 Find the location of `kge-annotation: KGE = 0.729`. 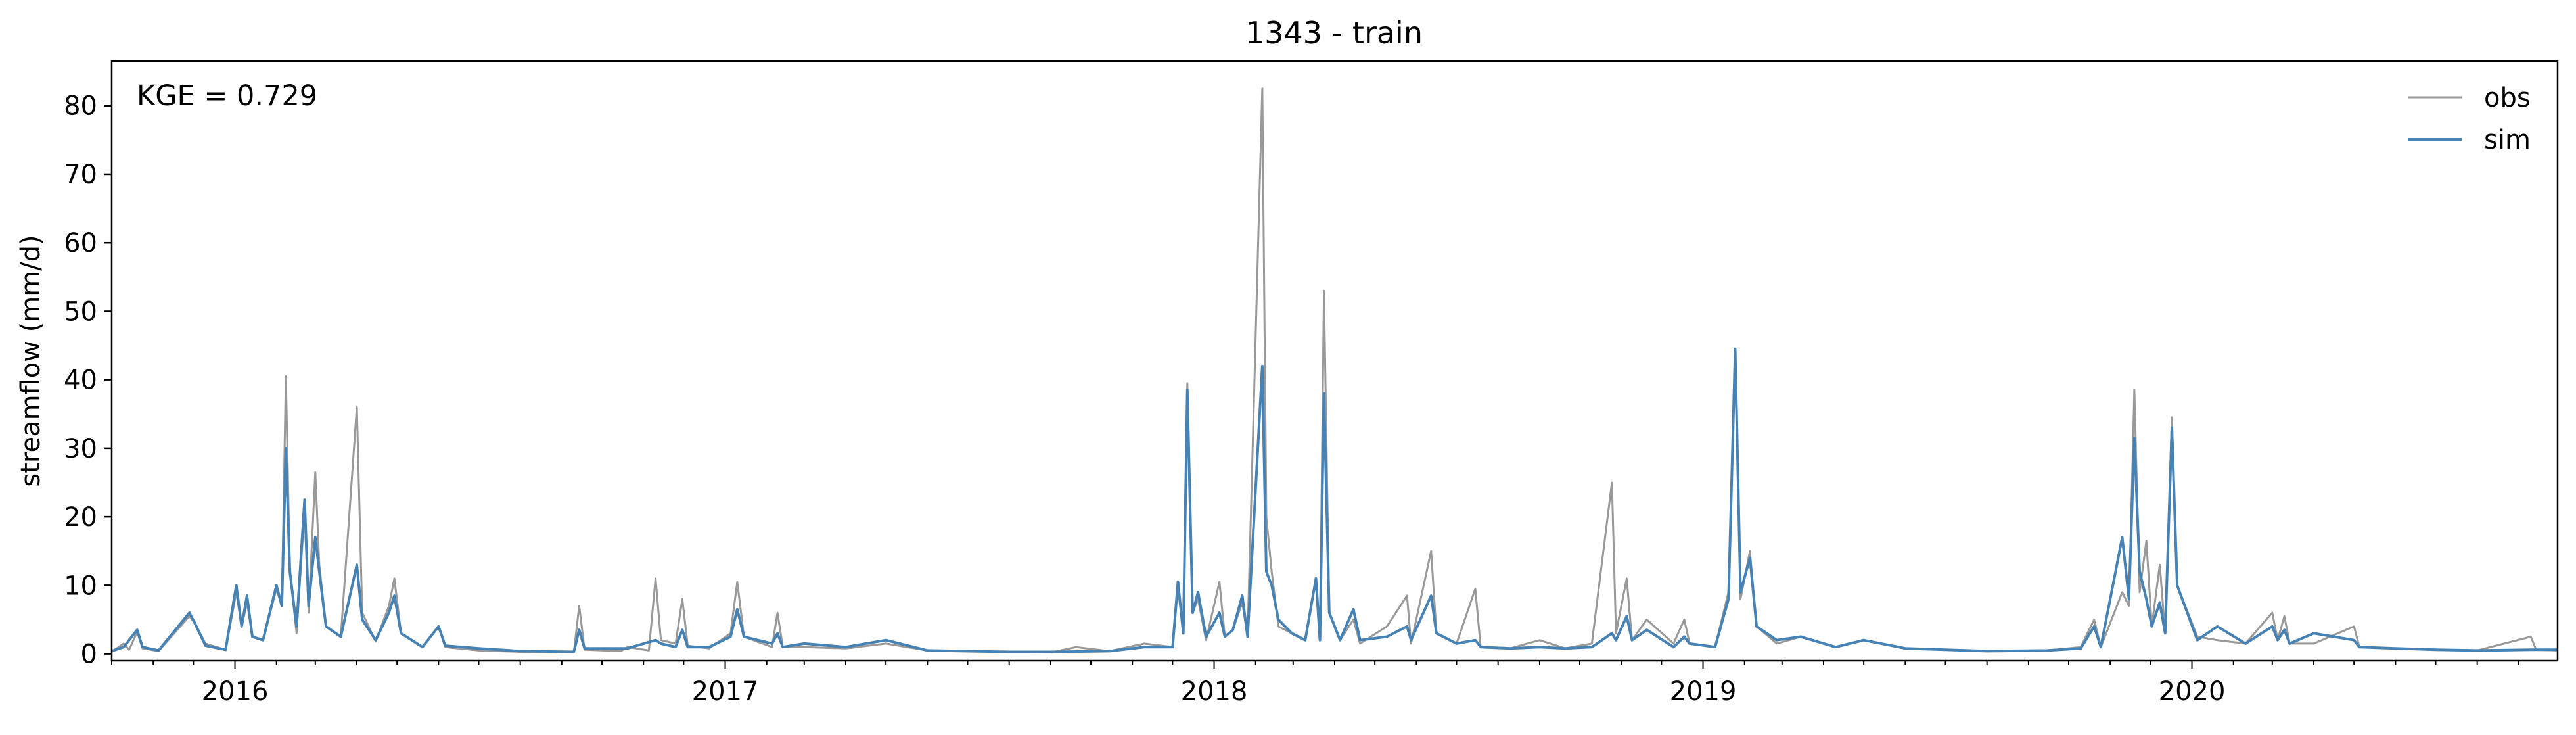

kge-annotation: KGE = 0.729 is located at coordinates (227, 96).